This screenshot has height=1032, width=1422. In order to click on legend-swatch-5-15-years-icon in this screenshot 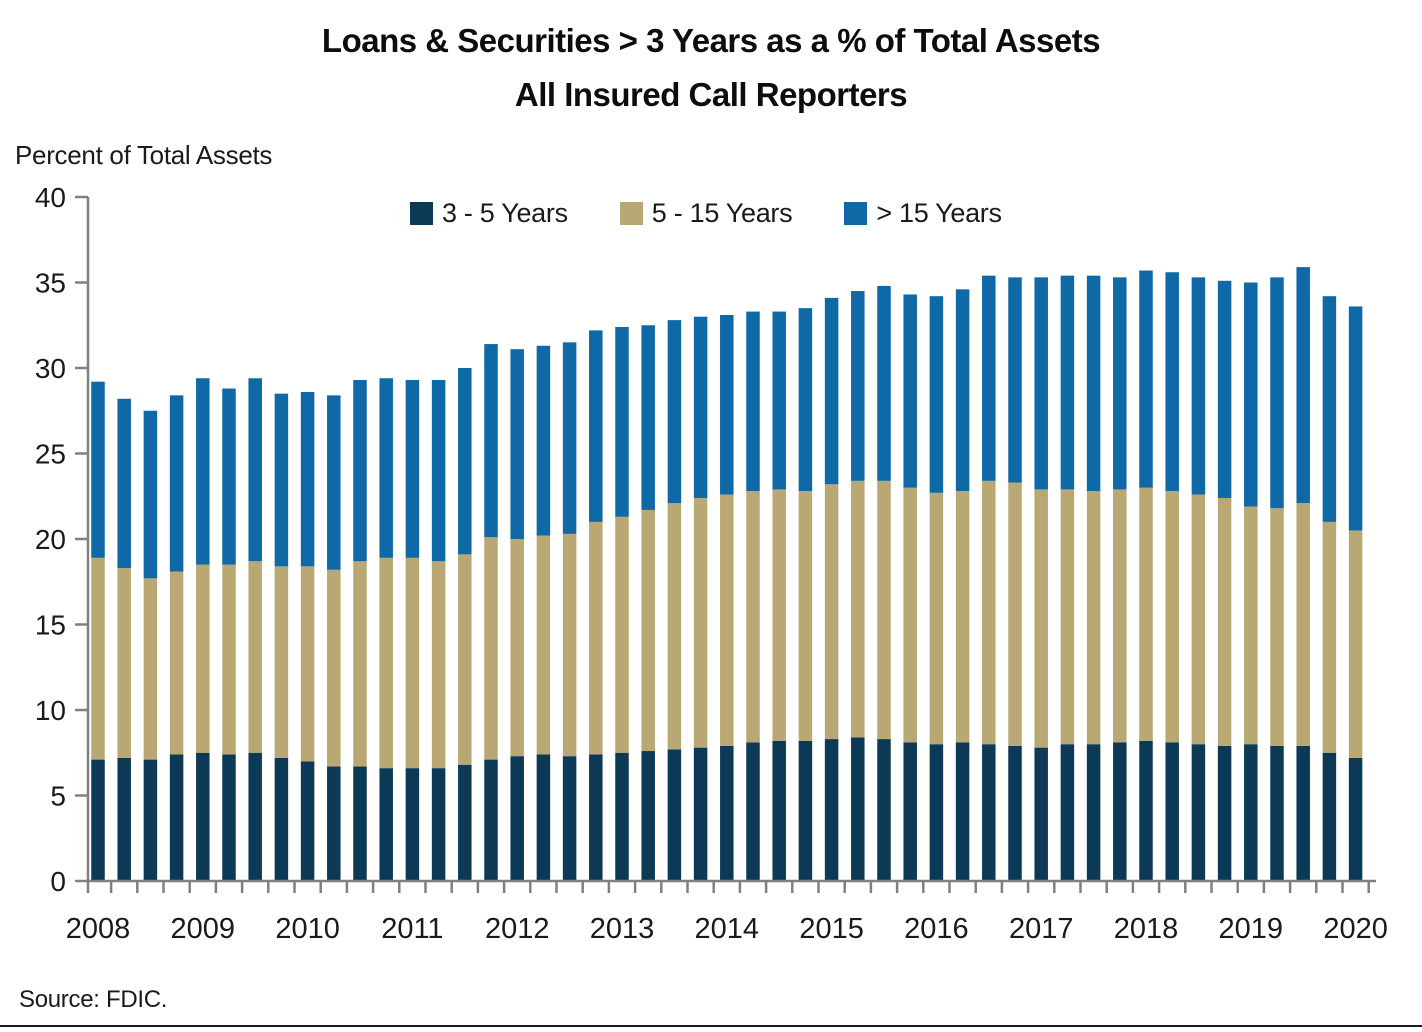, I will do `click(631, 213)`.